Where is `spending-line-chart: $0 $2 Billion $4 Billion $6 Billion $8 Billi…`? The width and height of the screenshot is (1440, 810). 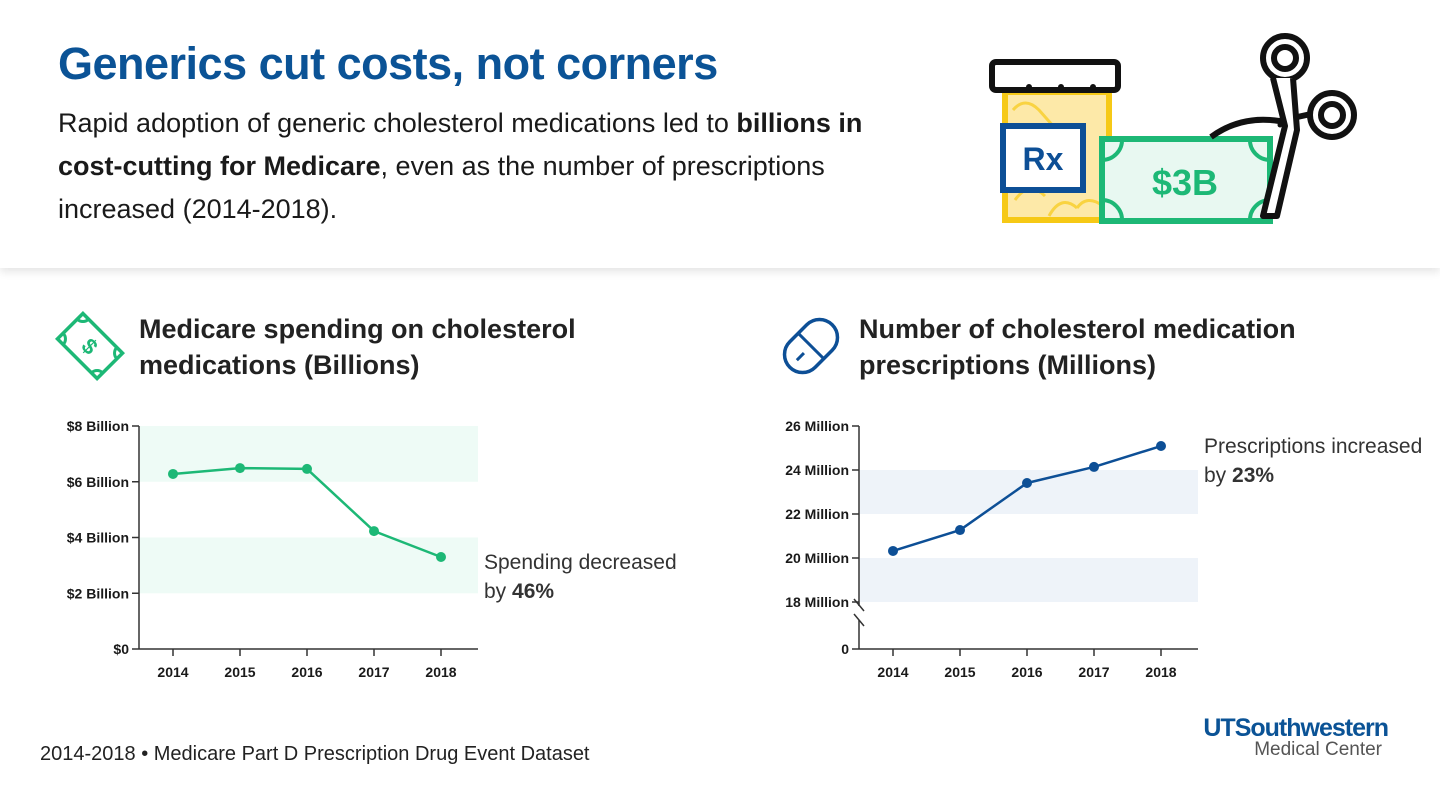
spending-line-chart: $0 $2 Billion $4 Billion $6 Billion $8 Billi… is located at coordinates (272, 549).